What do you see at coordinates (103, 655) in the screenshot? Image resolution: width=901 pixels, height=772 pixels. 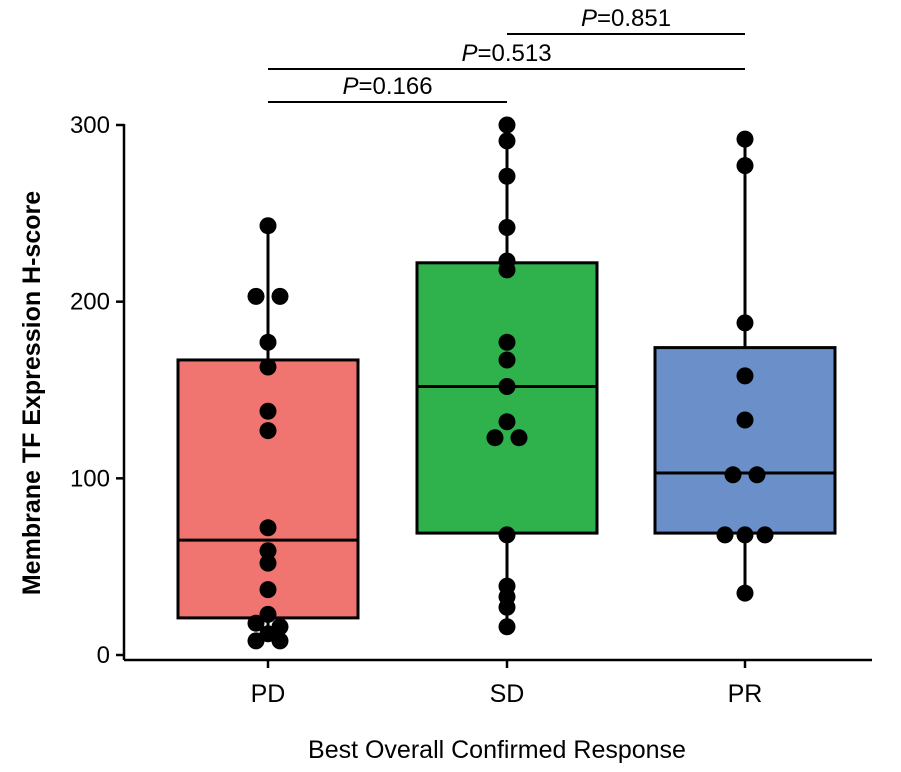 I see `y-tick-label: 0` at bounding box center [103, 655].